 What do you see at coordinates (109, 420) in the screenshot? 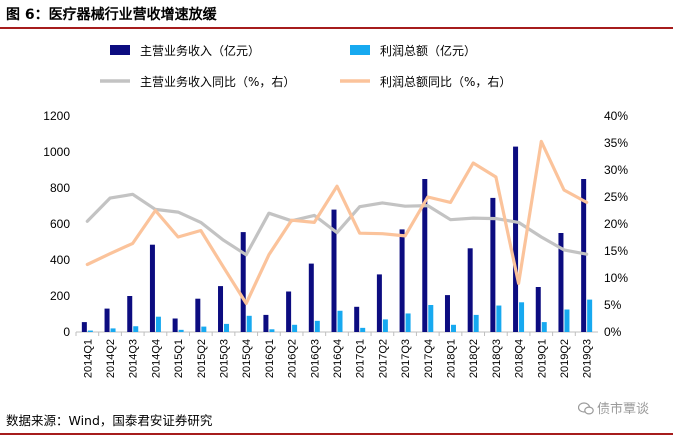
I see `source-note: 数据来源：Wind，国泰君安证券研究` at bounding box center [109, 420].